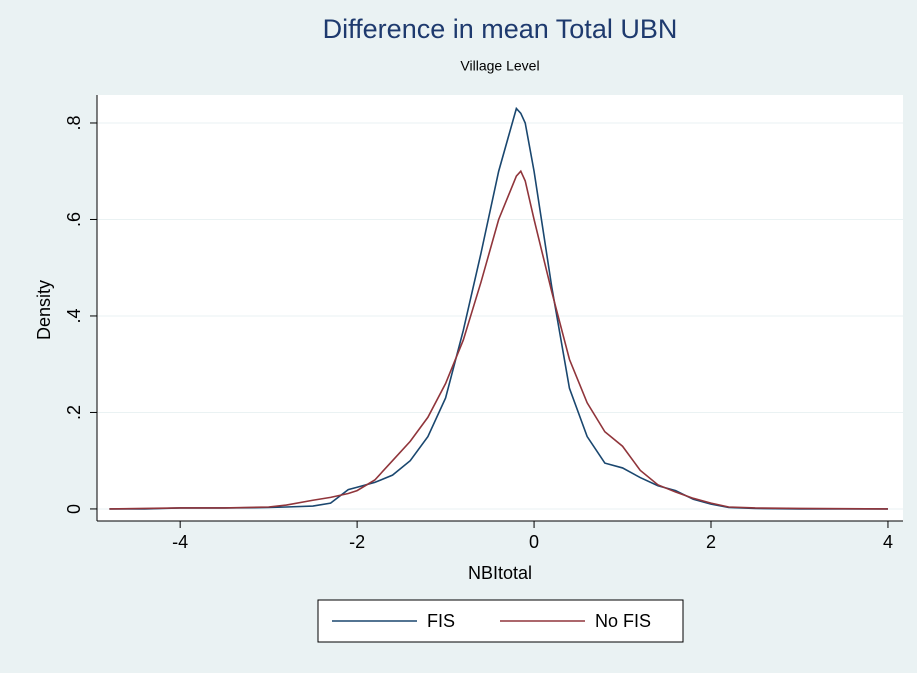 The image size is (917, 673). I want to click on x-tick-label: -4, so click(180, 542).